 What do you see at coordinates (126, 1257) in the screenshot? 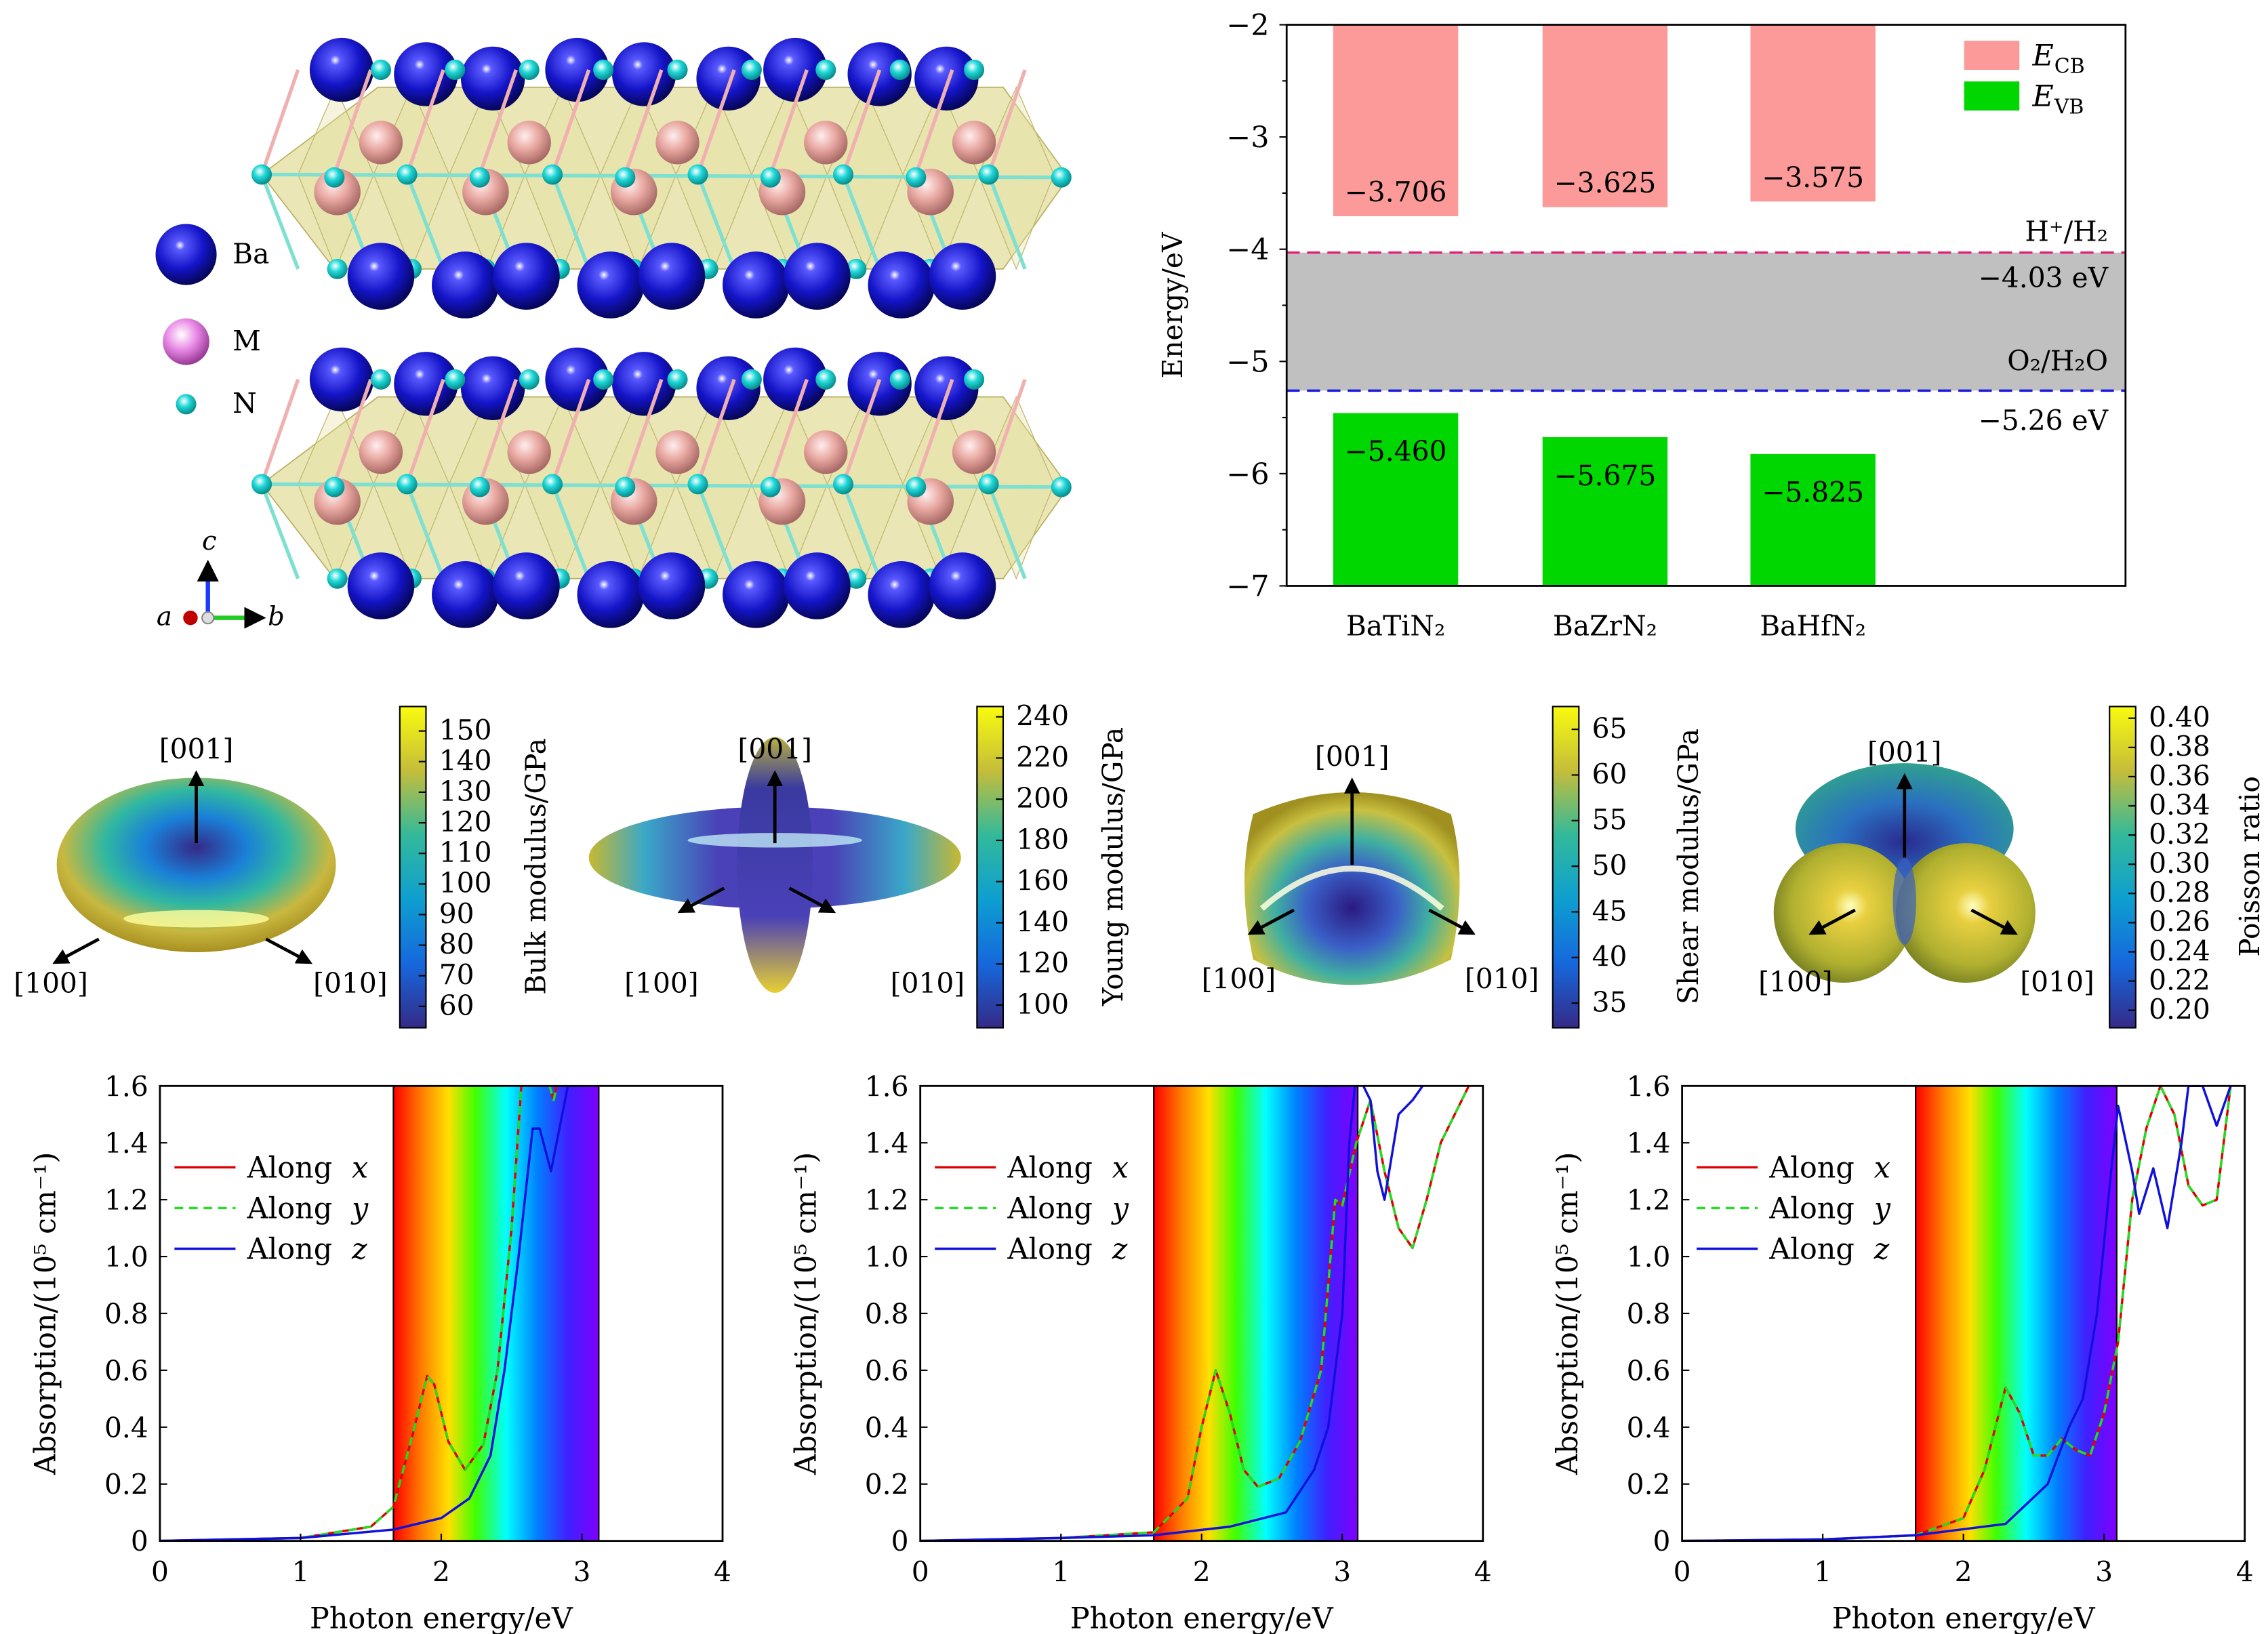
I see `y-tick-label: 1.0` at bounding box center [126, 1257].